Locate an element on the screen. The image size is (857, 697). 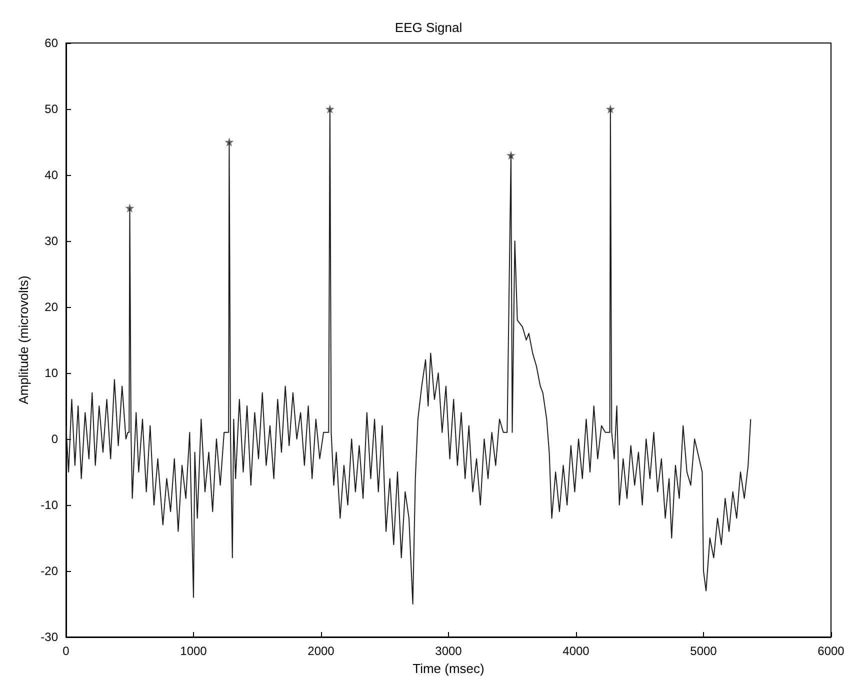
x-tick-label: 6000 is located at coordinates (831, 651).